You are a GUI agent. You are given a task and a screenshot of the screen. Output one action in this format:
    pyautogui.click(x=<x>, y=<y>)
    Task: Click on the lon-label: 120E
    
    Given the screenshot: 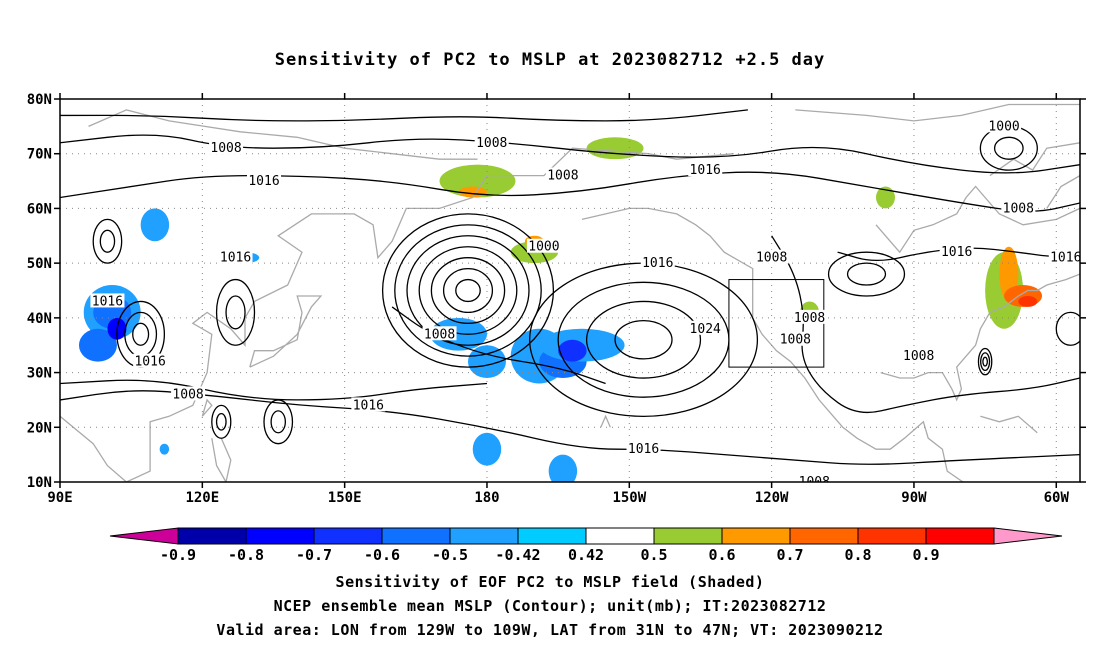 What is the action you would take?
    pyautogui.click(x=202, y=498)
    